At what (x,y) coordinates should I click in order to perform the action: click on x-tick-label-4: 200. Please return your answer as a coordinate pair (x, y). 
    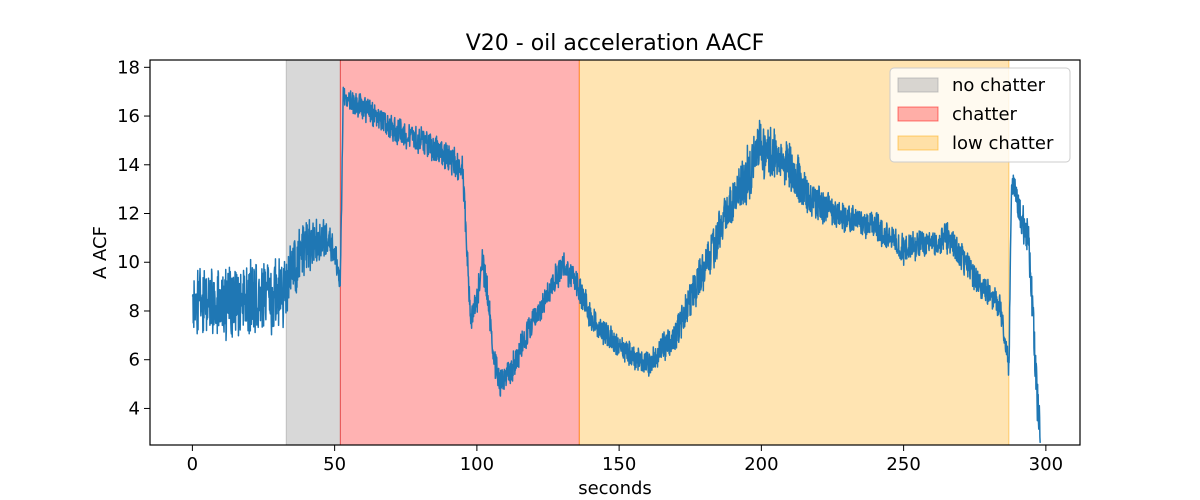
    Looking at the image, I should click on (761, 464).